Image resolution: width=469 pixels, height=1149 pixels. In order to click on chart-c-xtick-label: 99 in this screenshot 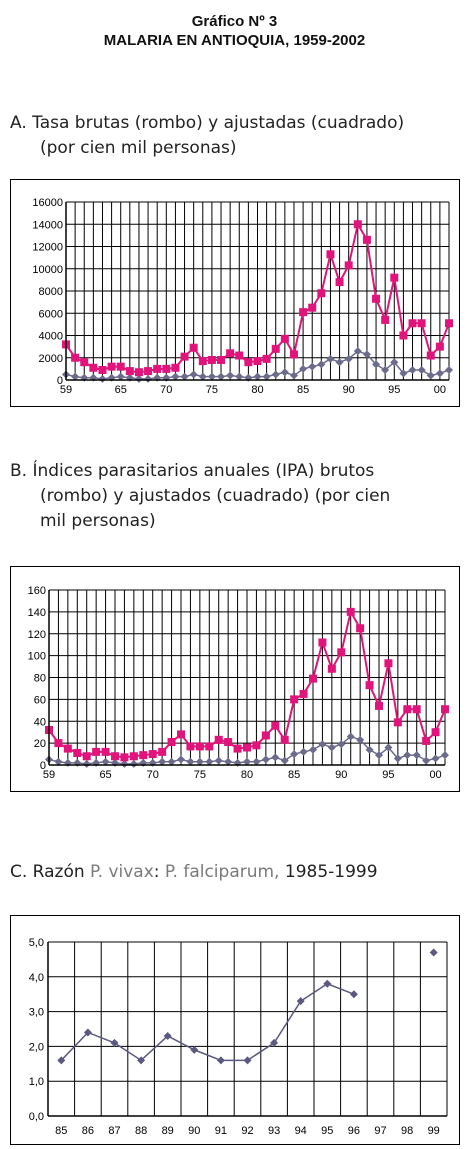, I will do `click(434, 1131)`.